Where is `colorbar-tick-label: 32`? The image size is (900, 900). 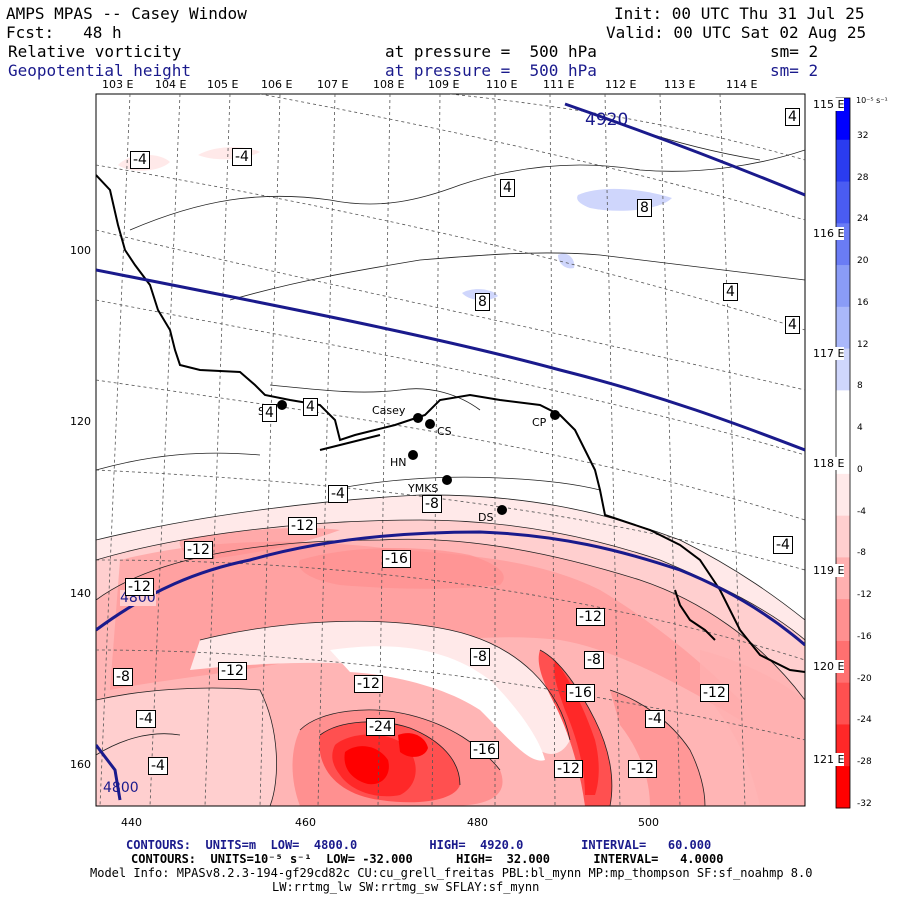
colorbar-tick-label: 32 is located at coordinates (863, 135).